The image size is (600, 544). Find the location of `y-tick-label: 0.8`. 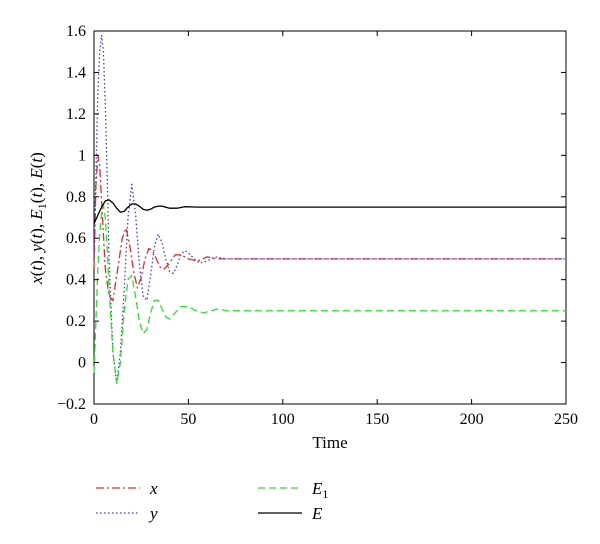

y-tick-label: 0.8 is located at coordinates (76, 197).